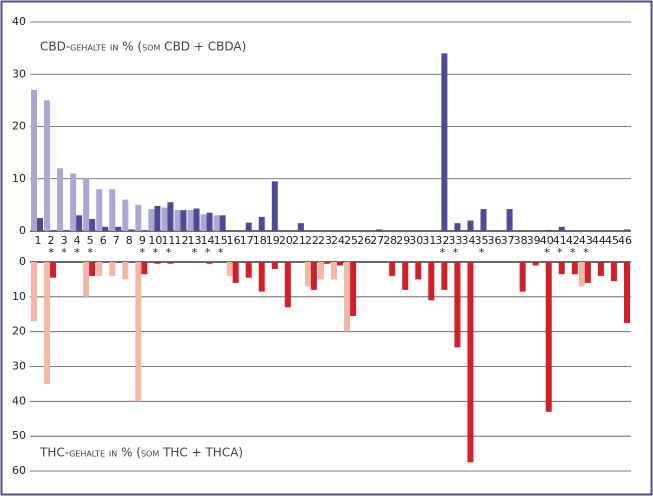  What do you see at coordinates (560, 240) in the screenshot?
I see `x-tick-label: 41` at bounding box center [560, 240].